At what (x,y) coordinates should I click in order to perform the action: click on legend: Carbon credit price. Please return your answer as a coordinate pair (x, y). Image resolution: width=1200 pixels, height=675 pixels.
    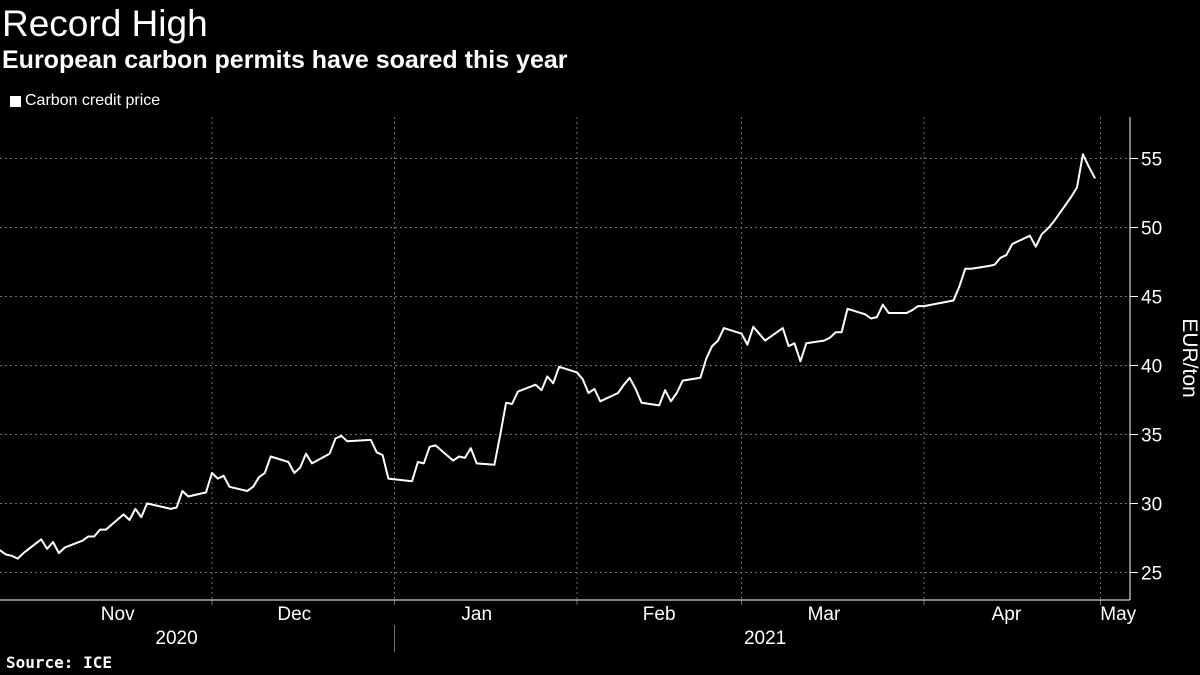
    Looking at the image, I should click on (85, 101).